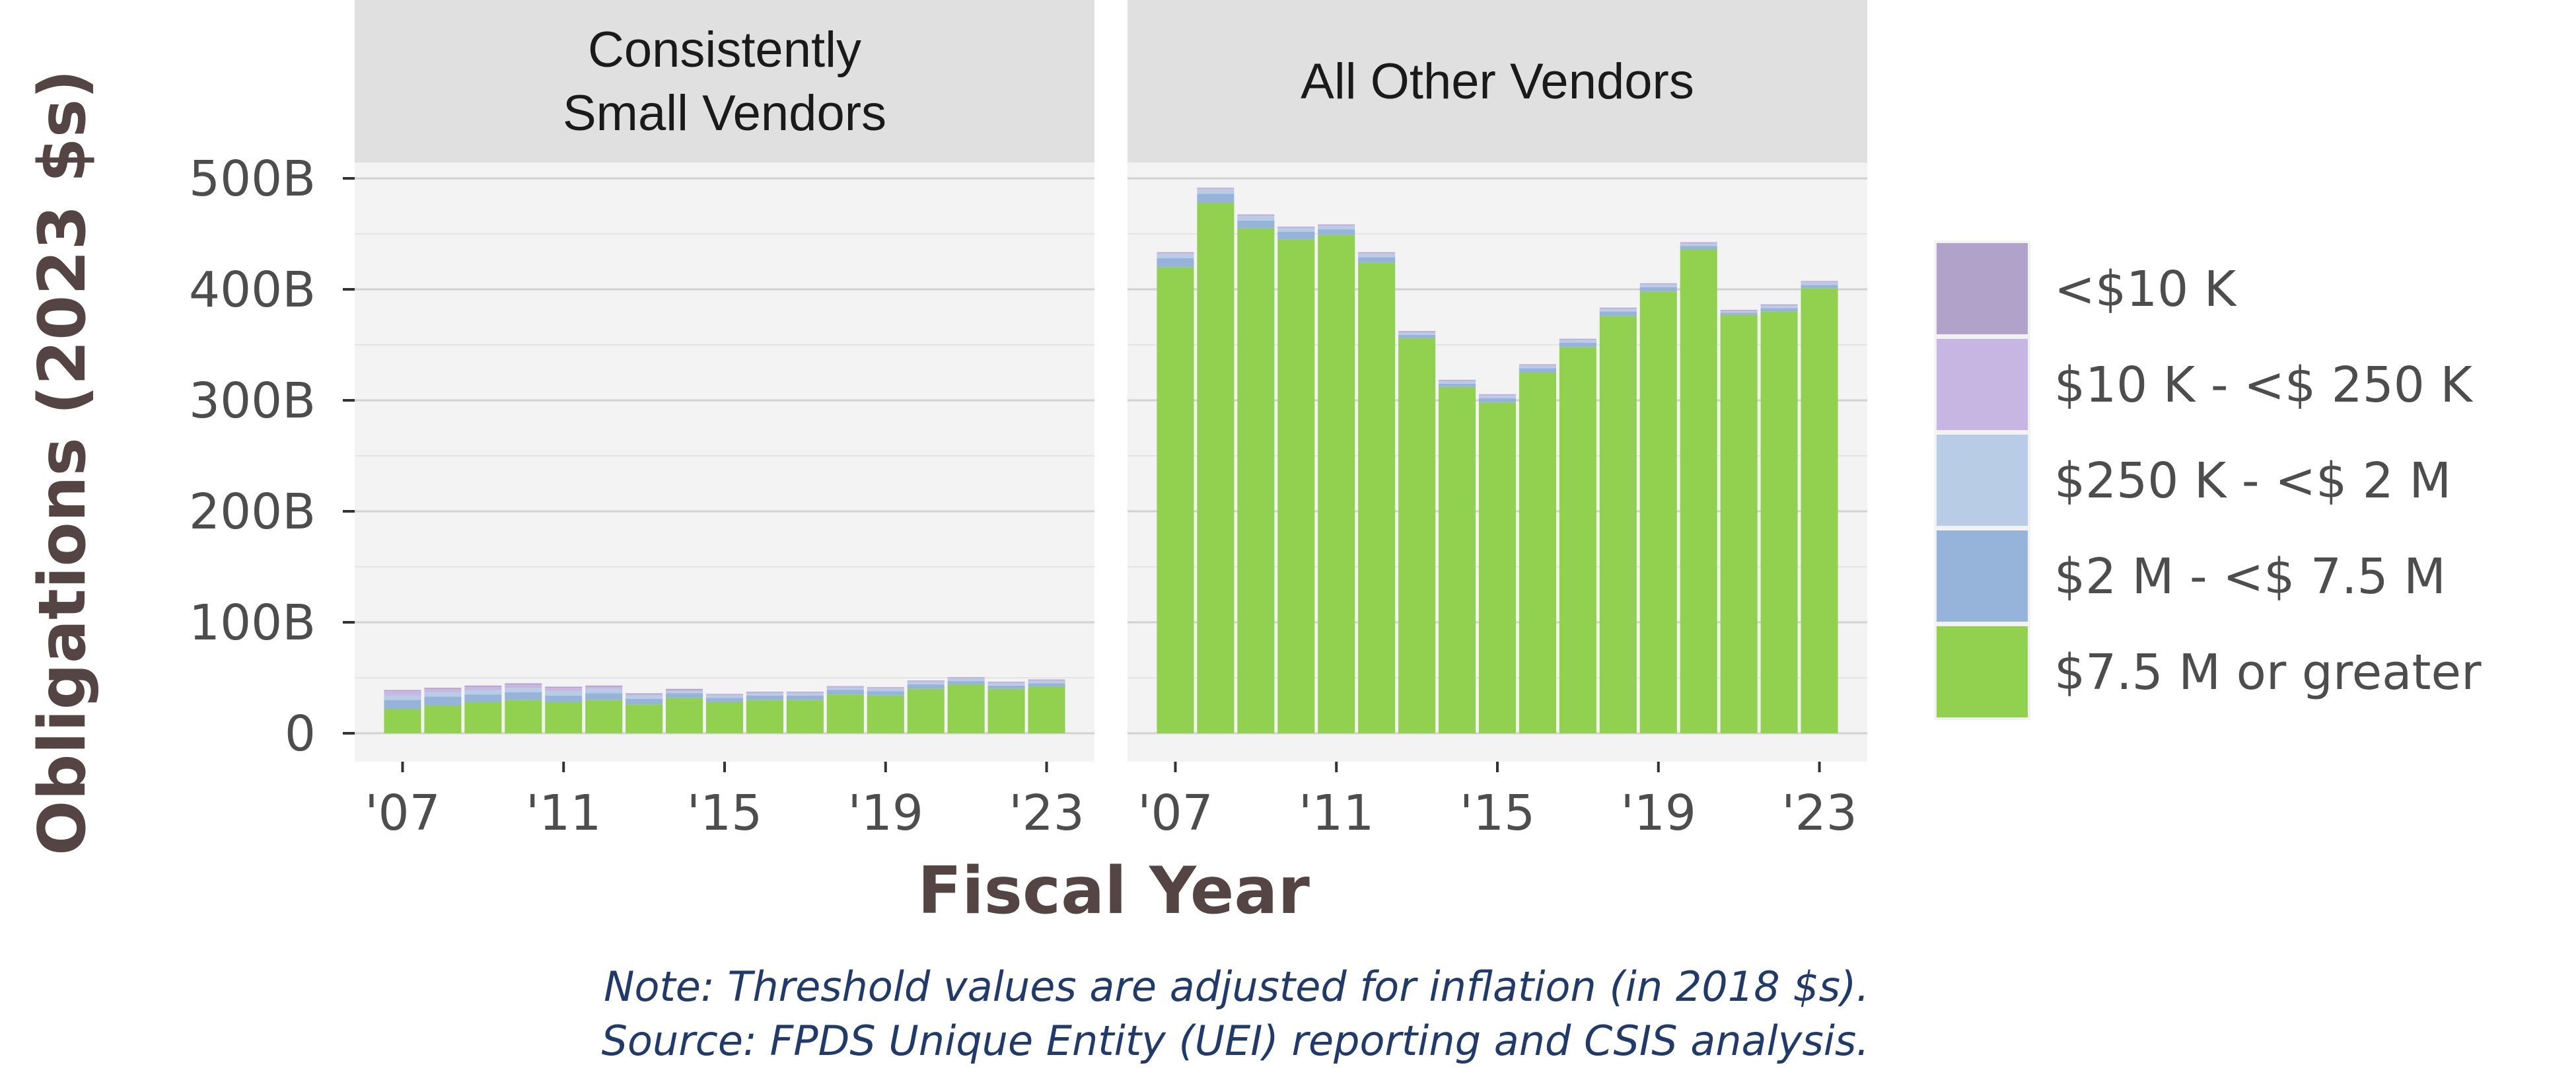 The width and height of the screenshot is (2576, 1090). I want to click on legend-item-250k_2m: $250 K - <$ 2 M, so click(2192, 480).